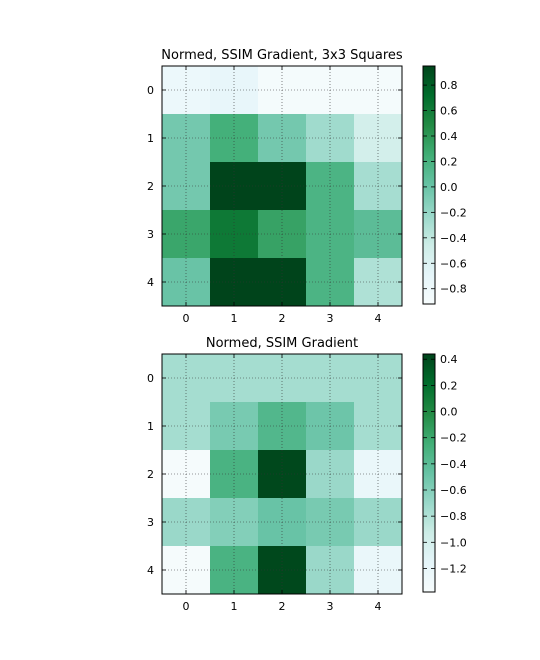 This screenshot has height=660, width=540. I want to click on chart-title: Normed, SSIM Gradient, so click(282, 343).